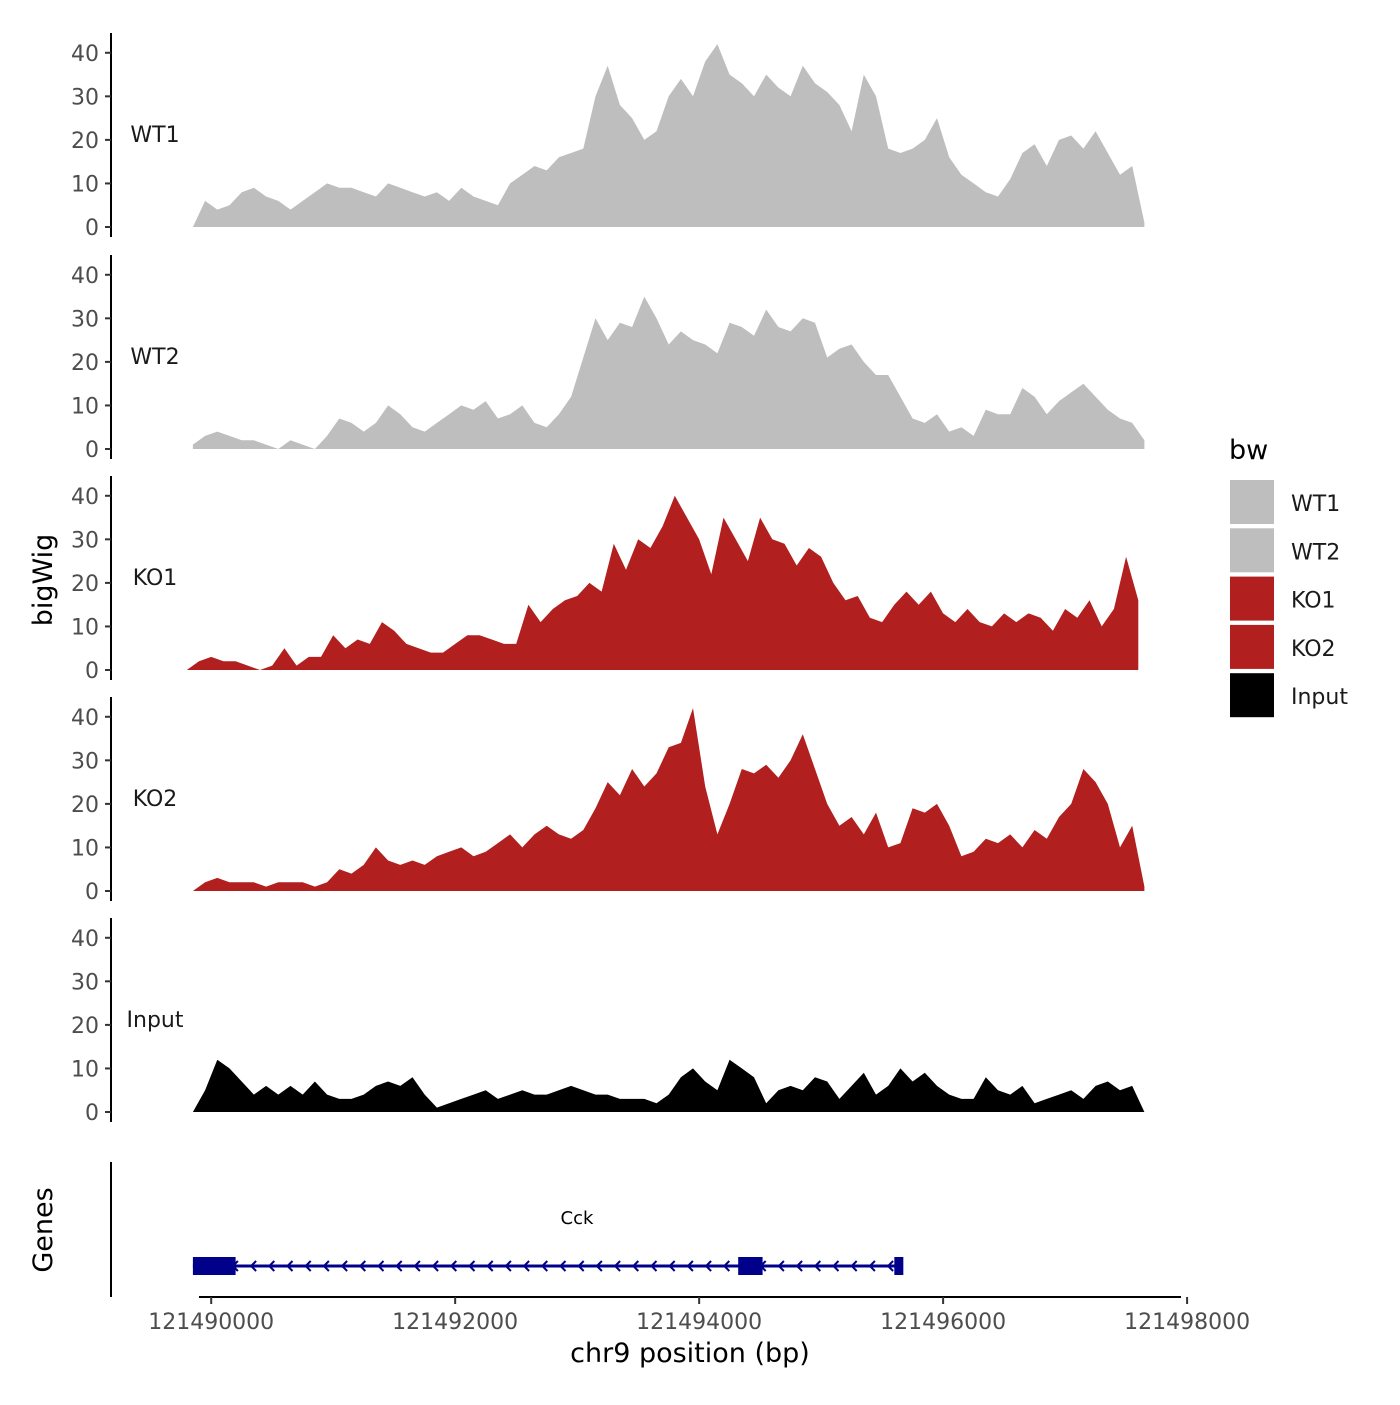 The height and width of the screenshot is (1405, 1400). What do you see at coordinates (1187, 1322) in the screenshot?
I see `x-tick-label: 121498000` at bounding box center [1187, 1322].